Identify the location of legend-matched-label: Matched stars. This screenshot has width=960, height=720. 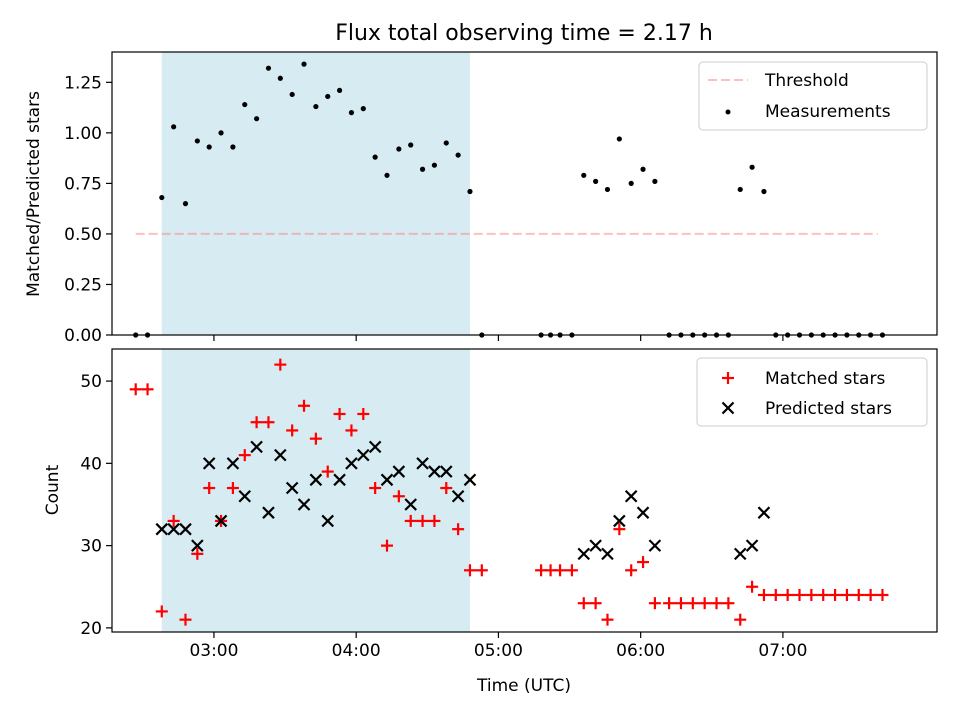
(825, 379).